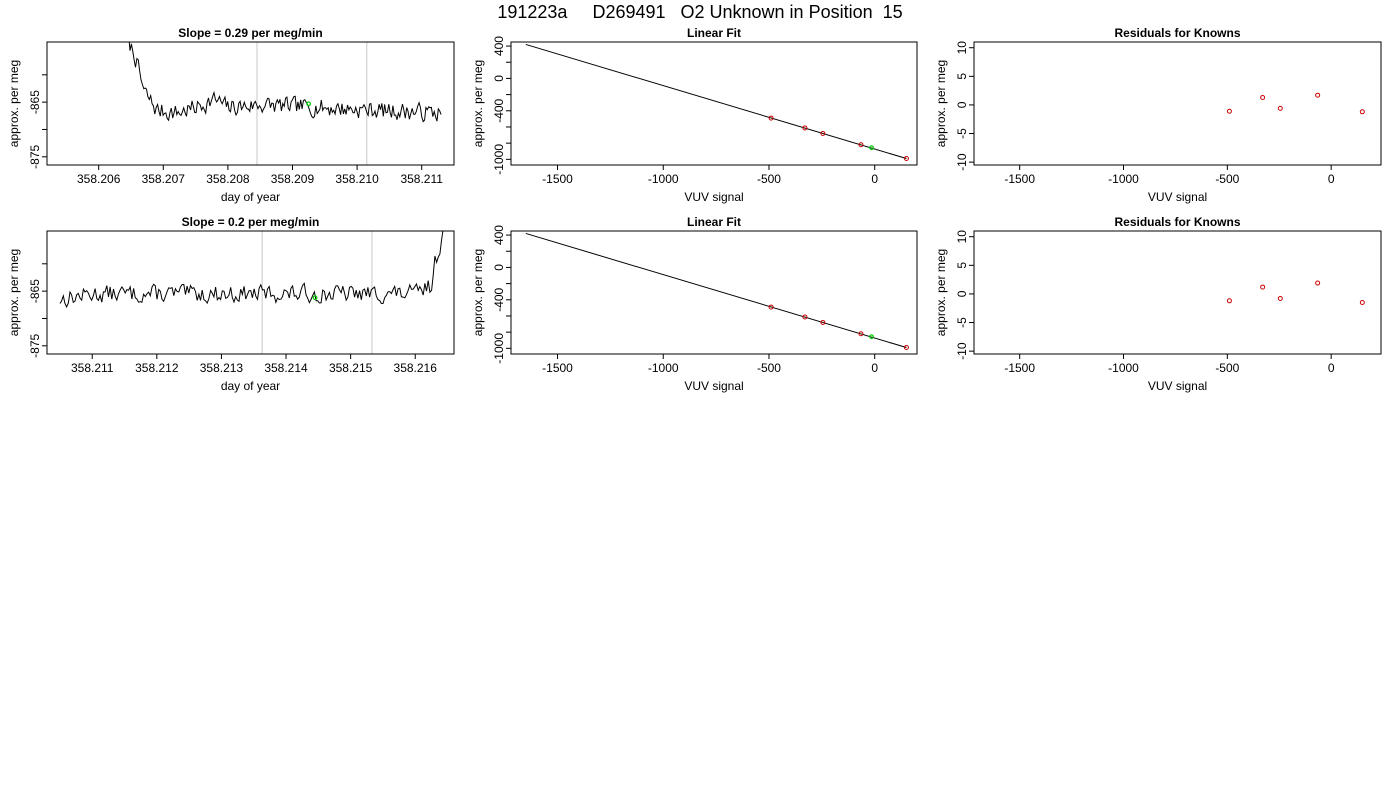 The width and height of the screenshot is (1400, 800). Describe the element at coordinates (251, 222) in the screenshot. I see `panel-title: Slope = 0.2 per meg/min` at that location.